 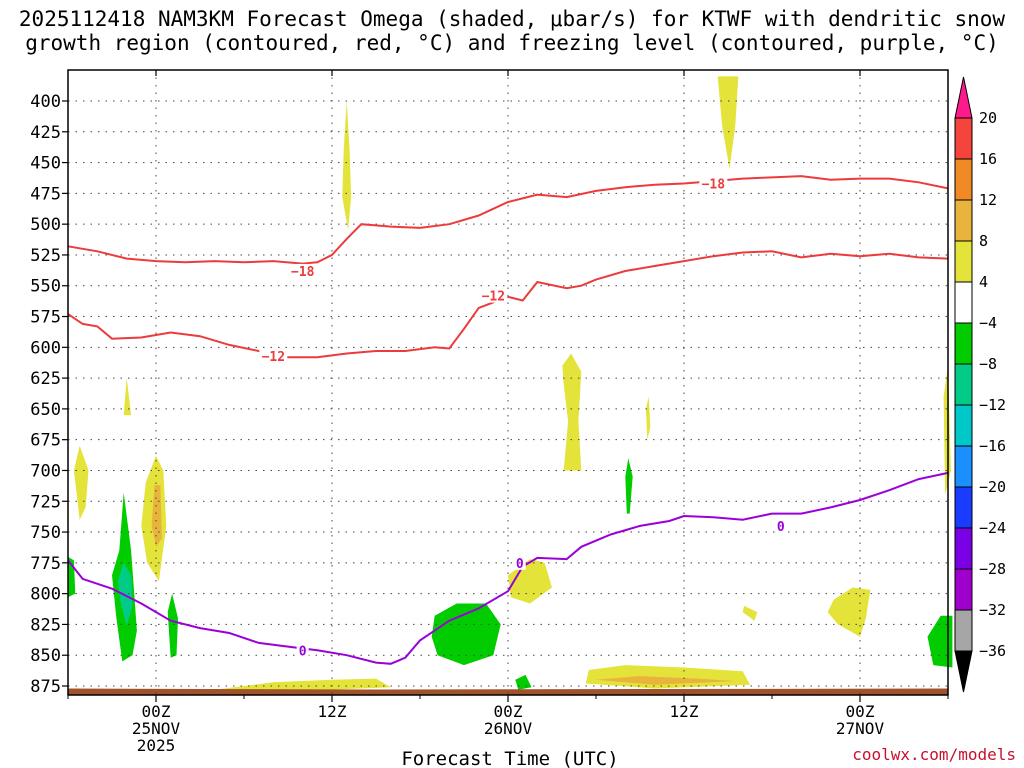 What do you see at coordinates (963, 97) in the screenshot?
I see `colorbar-arrow-top` at bounding box center [963, 97].